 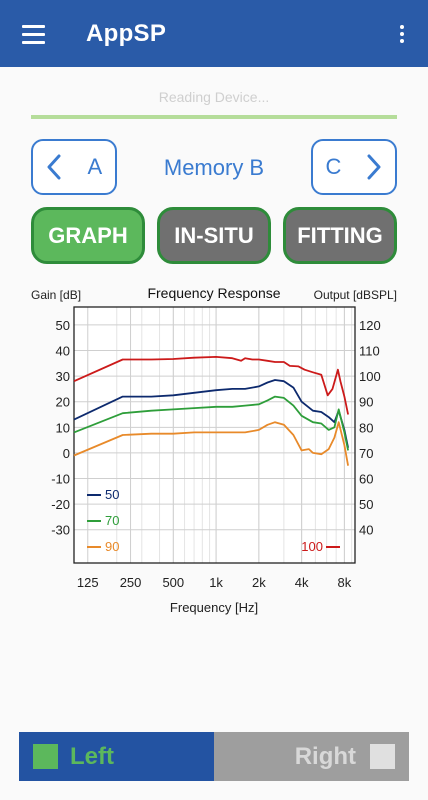 I want to click on hamburger-icon, so click(x=33, y=34).